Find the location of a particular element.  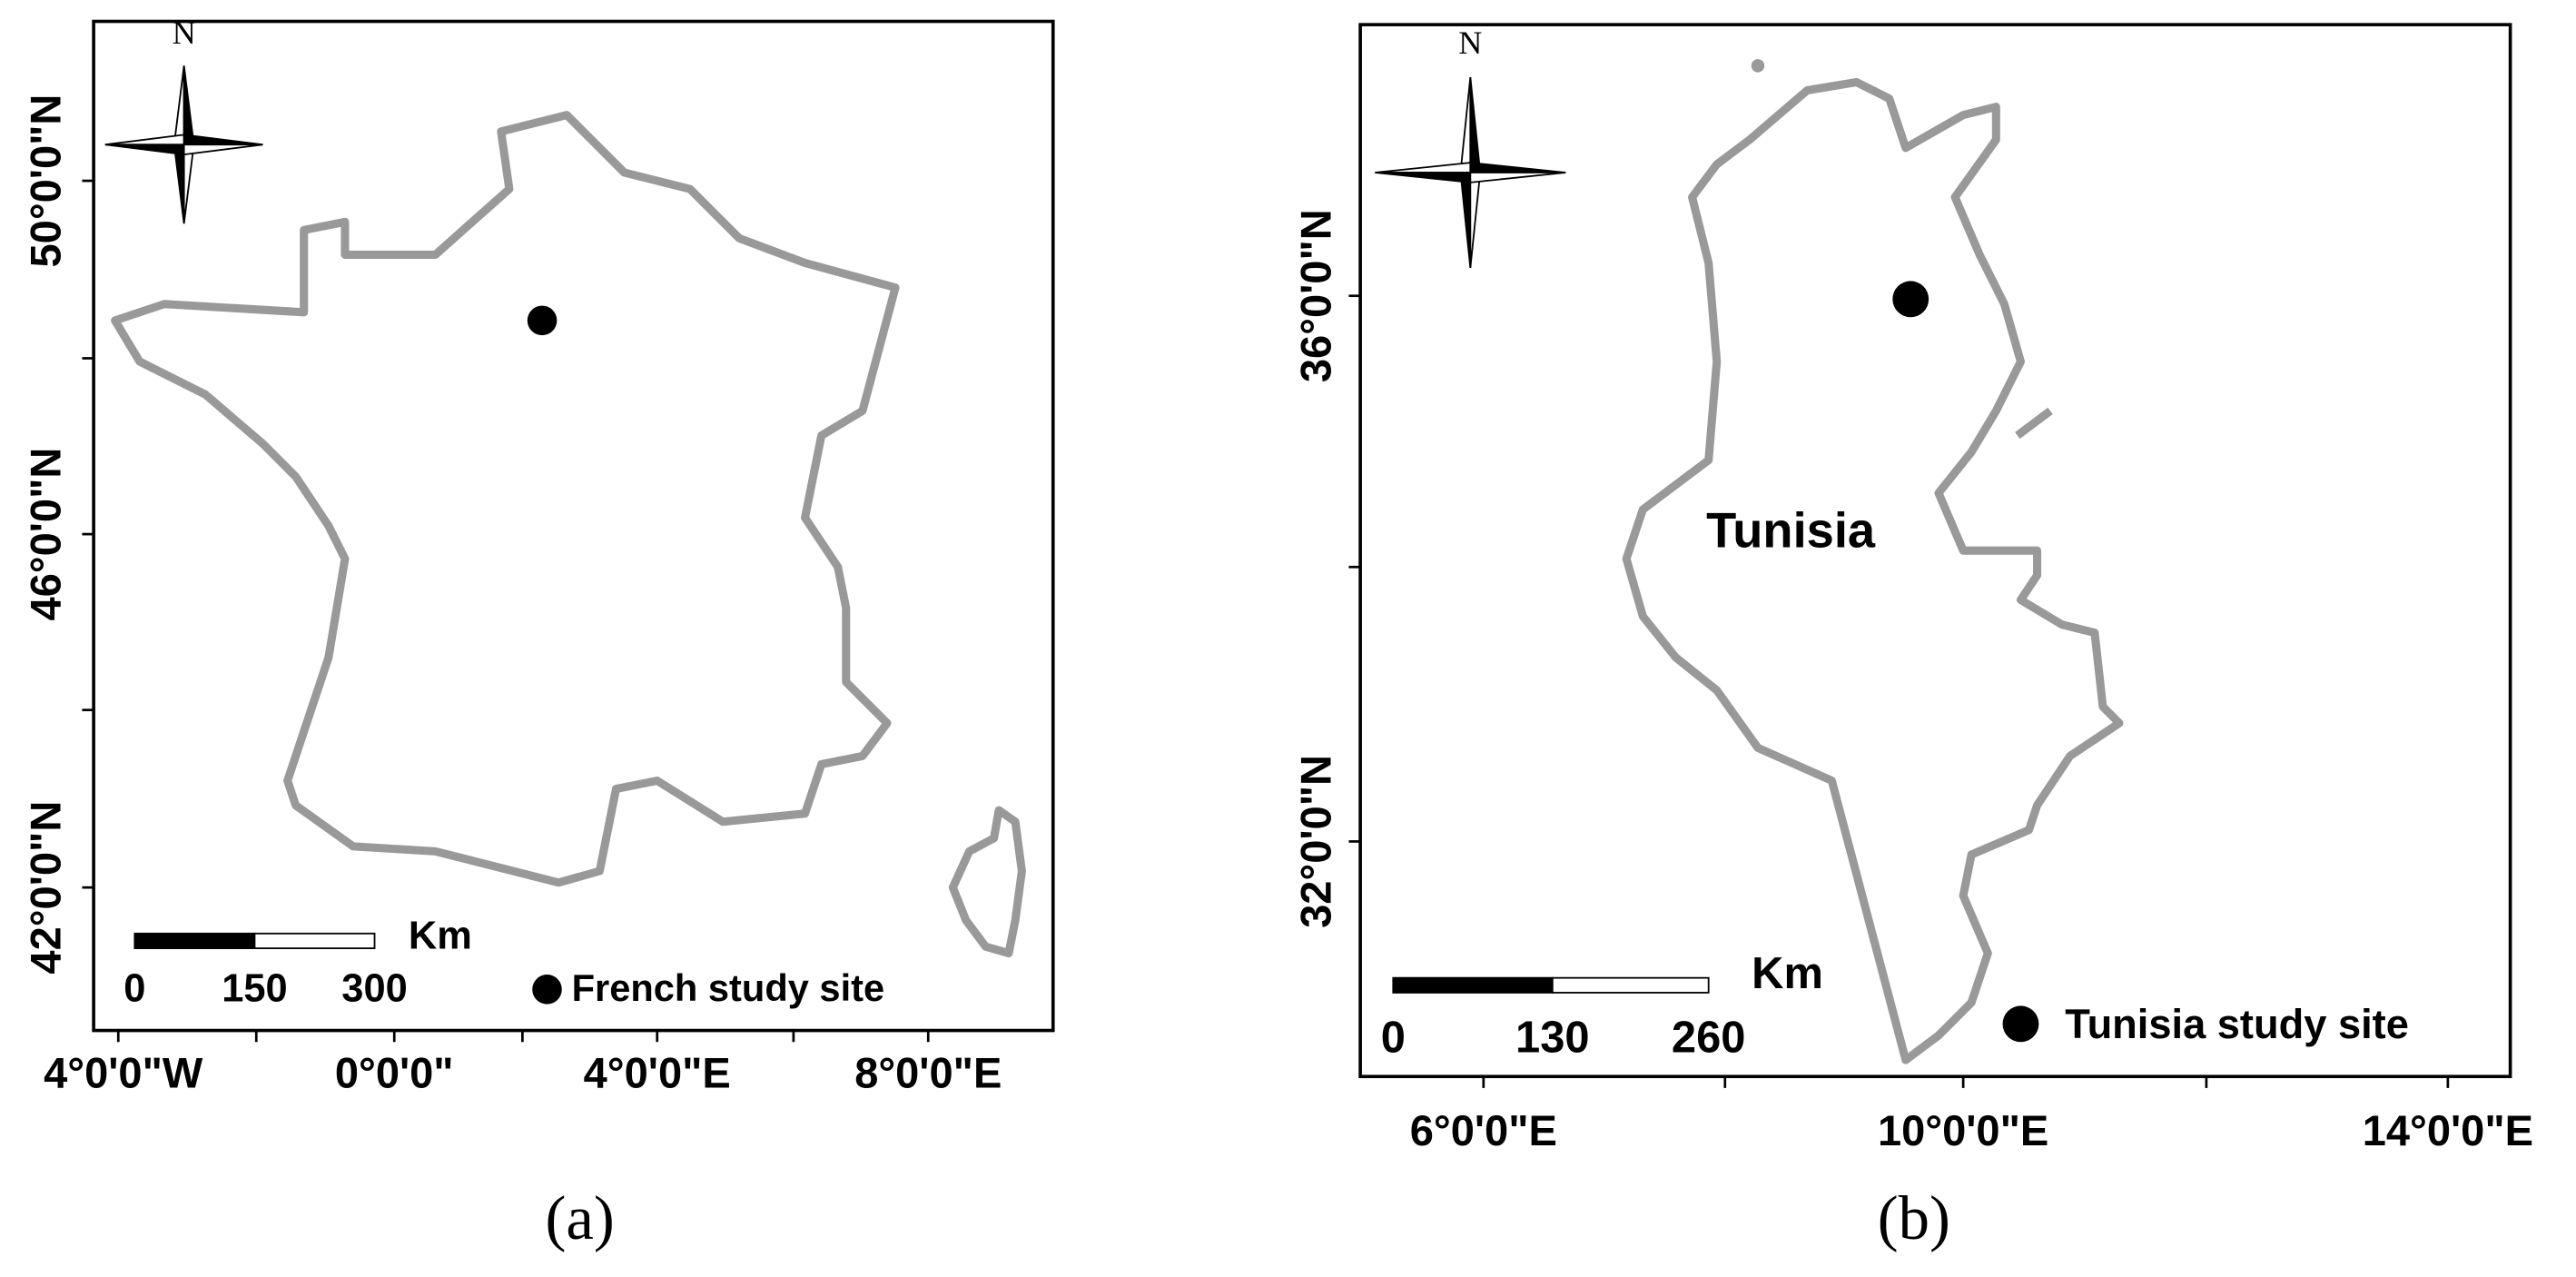

caption: (b) is located at coordinates (1914, 1217).